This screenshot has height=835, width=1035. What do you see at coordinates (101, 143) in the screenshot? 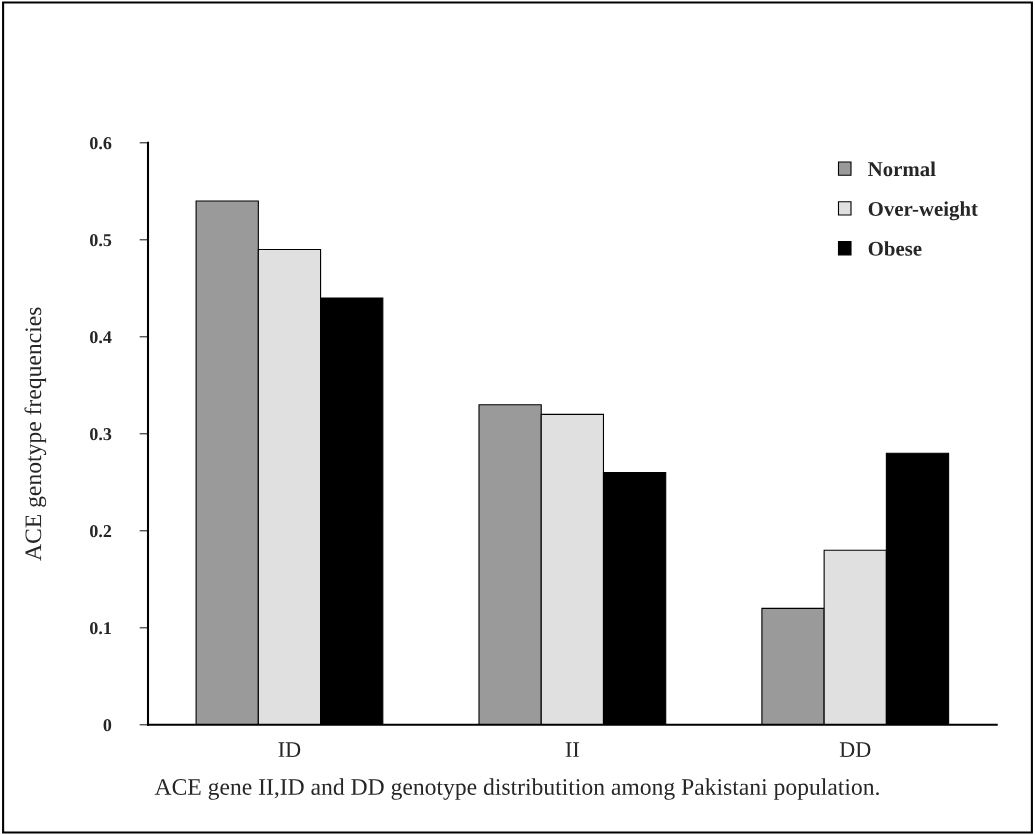
I see `y-tick-label: 0.6` at bounding box center [101, 143].